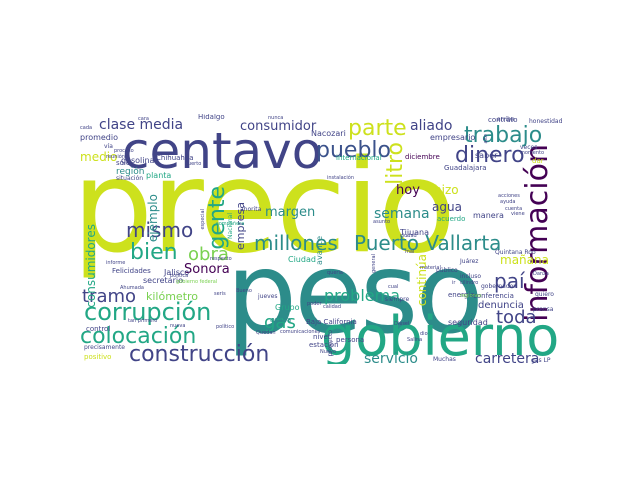 The width and height of the screenshot is (640, 480). Describe the element at coordinates (116, 263) in the screenshot. I see `word: informe` at that location.